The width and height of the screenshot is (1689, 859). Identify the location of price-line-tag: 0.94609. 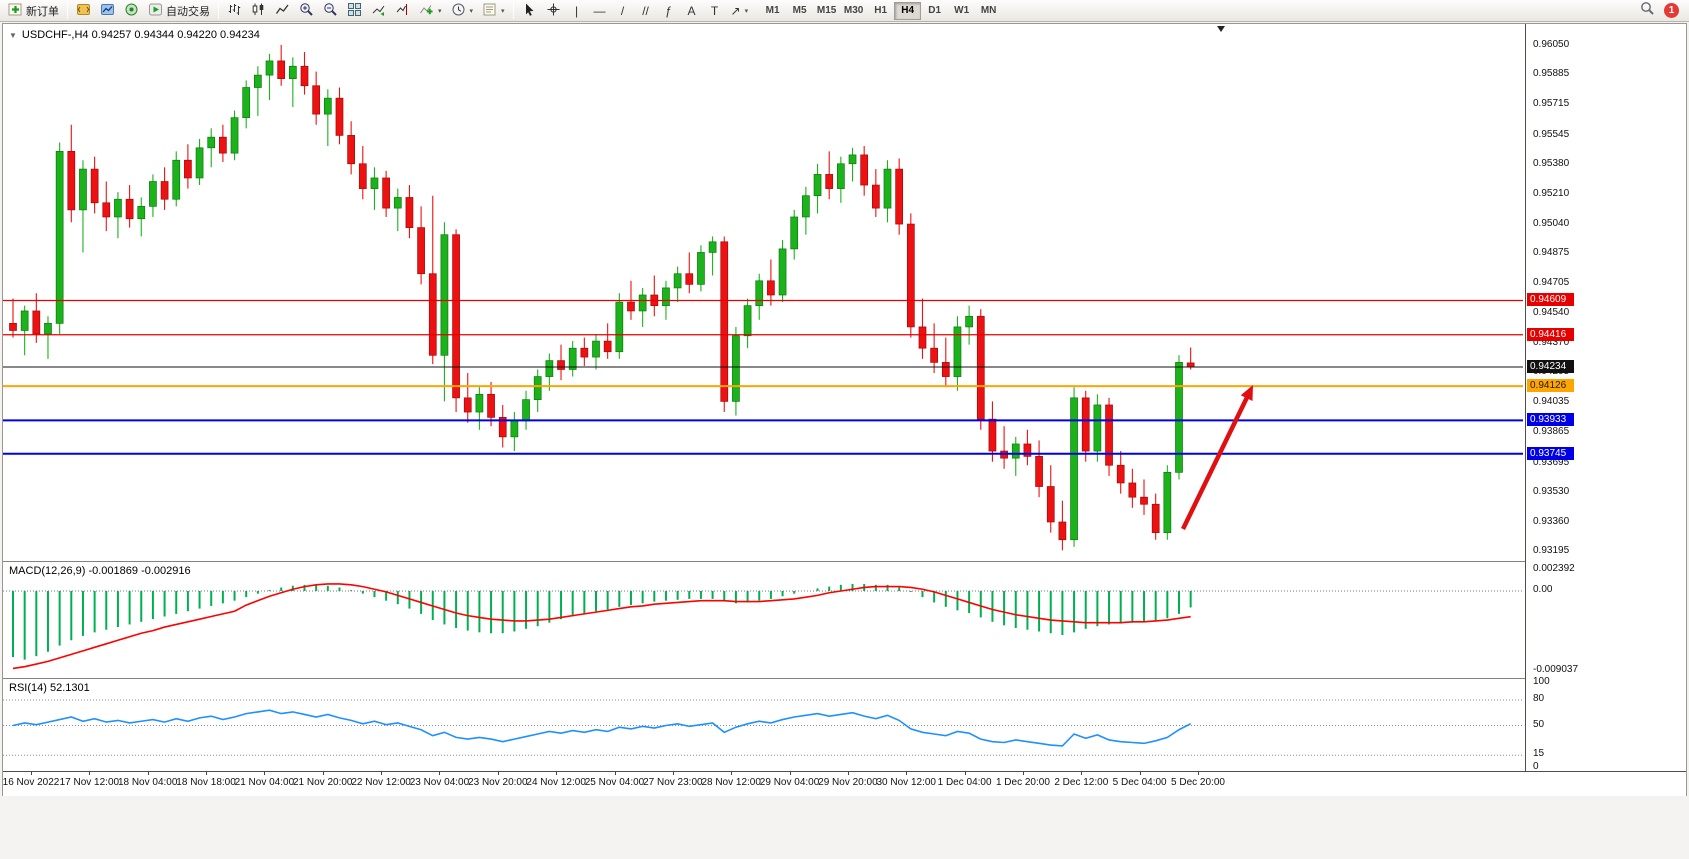
(1550, 300).